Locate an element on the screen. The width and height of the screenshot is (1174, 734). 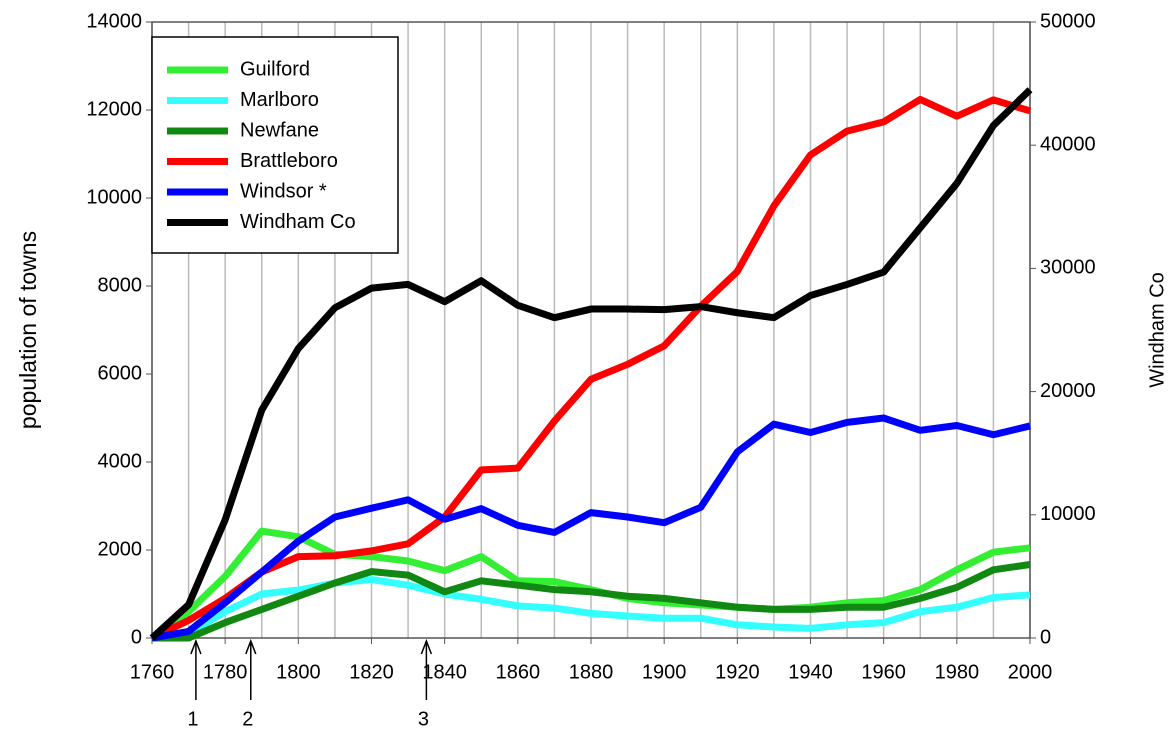
legend-label: Windsor * is located at coordinates (283, 191).